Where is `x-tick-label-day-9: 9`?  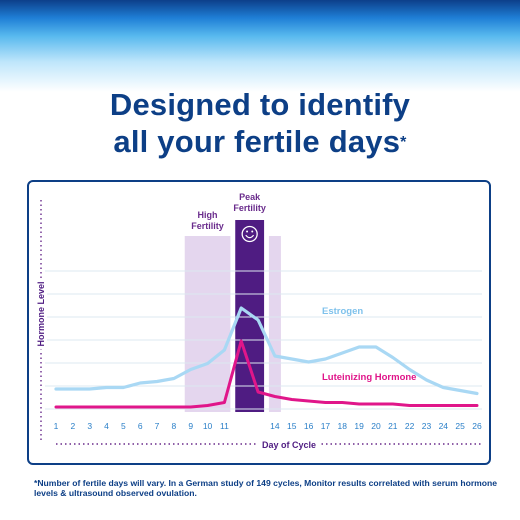 x-tick-label-day-9: 9 is located at coordinates (190, 426).